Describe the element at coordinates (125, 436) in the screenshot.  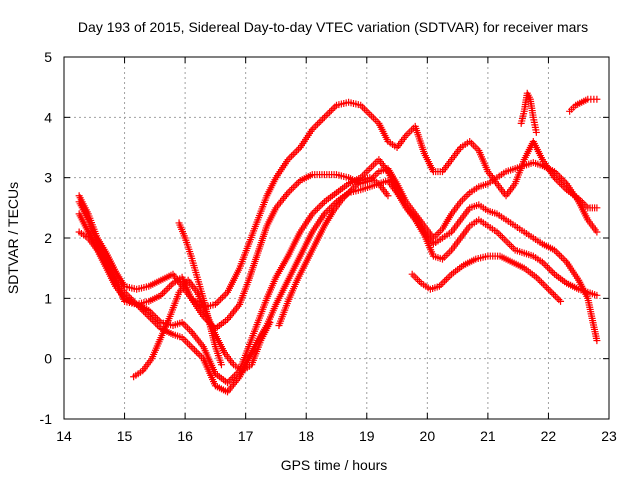
I see `x-tick-label: 15` at that location.